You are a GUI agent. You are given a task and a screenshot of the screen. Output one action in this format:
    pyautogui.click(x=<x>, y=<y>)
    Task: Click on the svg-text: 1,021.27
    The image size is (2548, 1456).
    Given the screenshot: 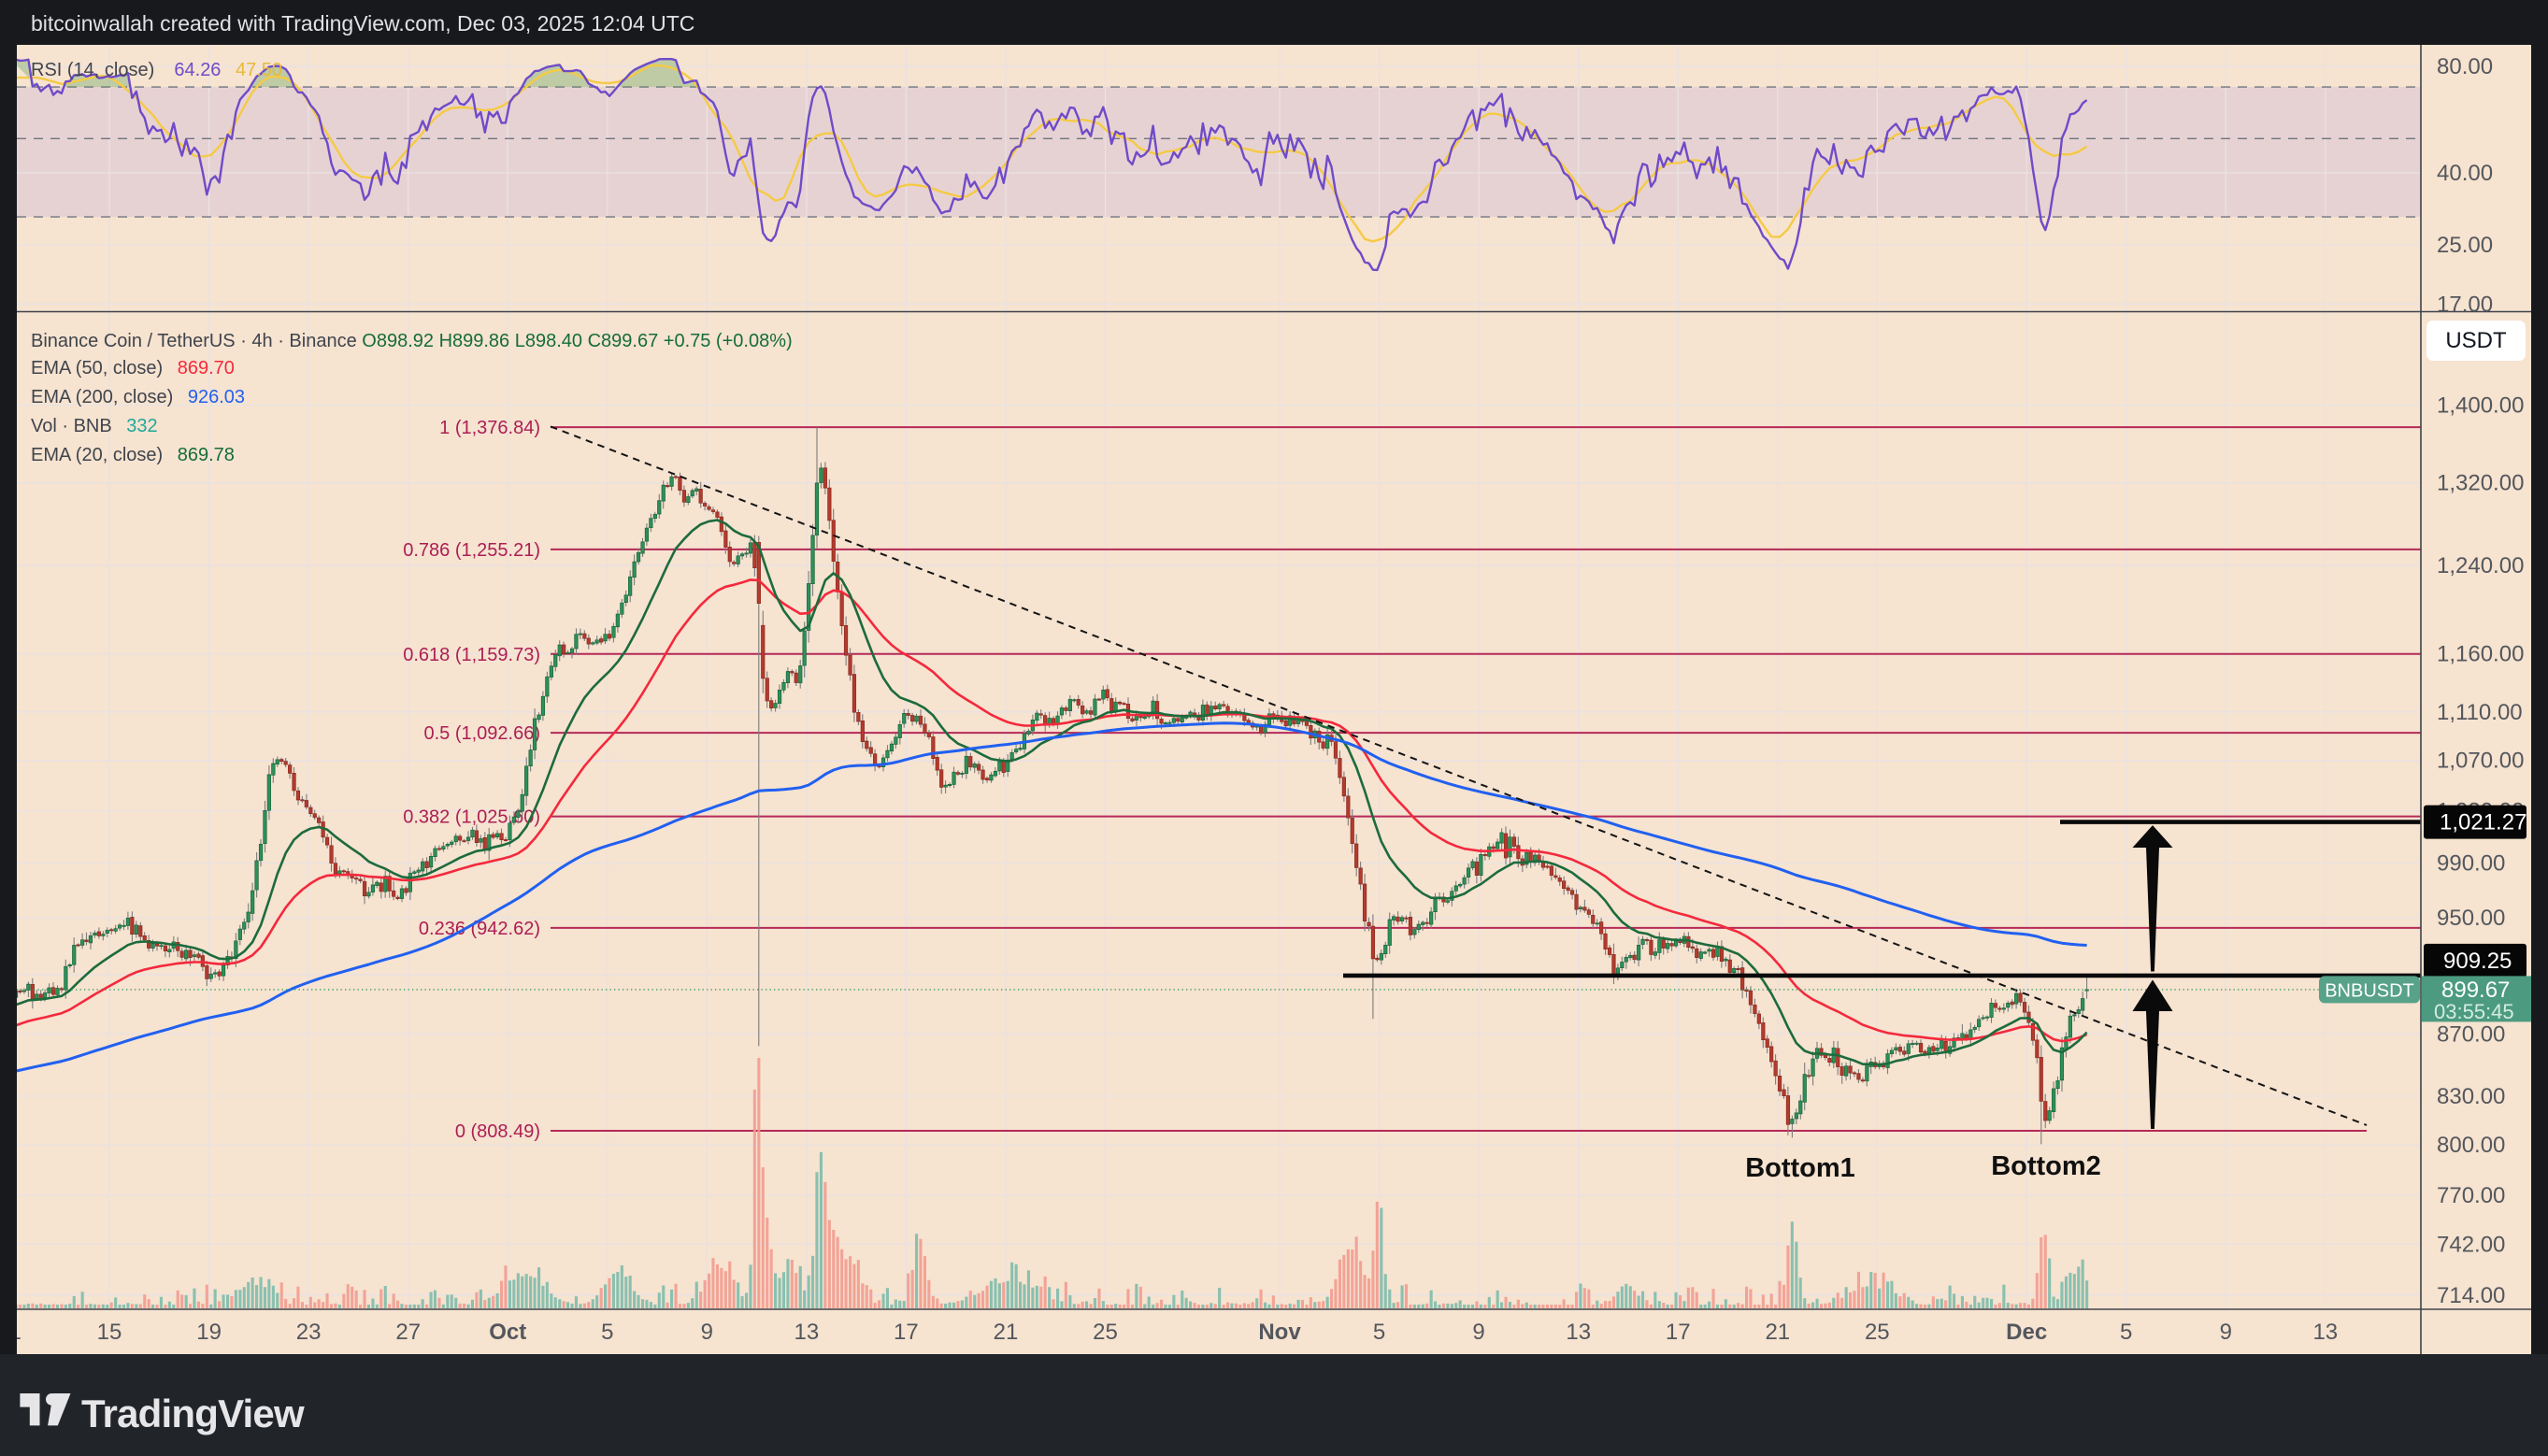 What is the action you would take?
    pyautogui.click(x=2483, y=822)
    